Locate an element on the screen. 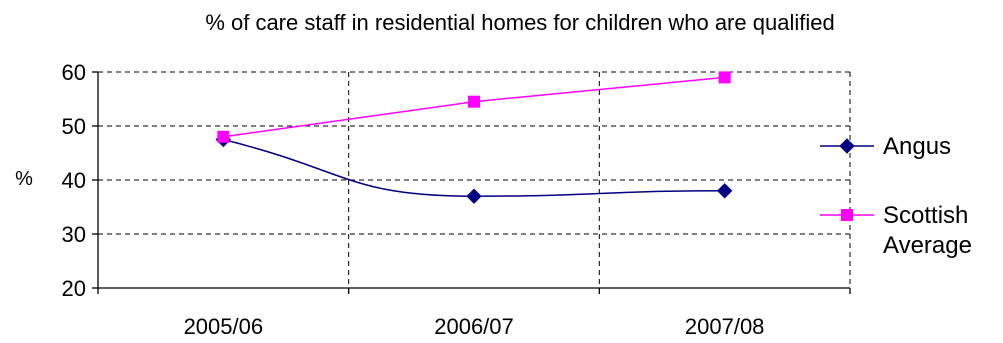 This screenshot has height=343, width=1003. y-tick-label: 60 is located at coordinates (74, 72).